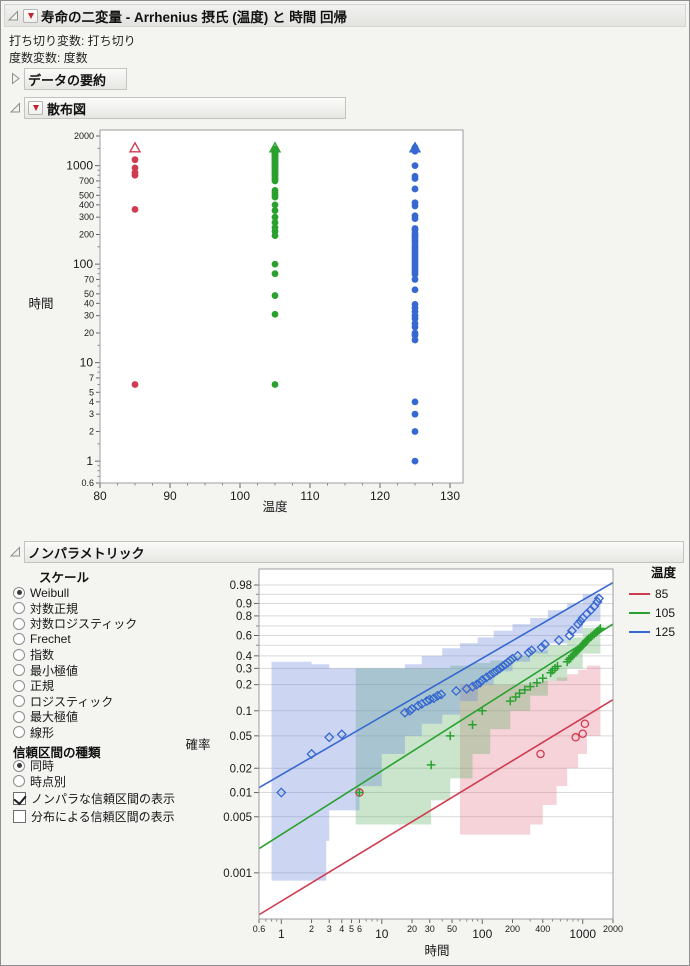 This screenshot has height=966, width=690. What do you see at coordinates (665, 632) in the screenshot?
I see `legend-entry-label: 125` at bounding box center [665, 632].